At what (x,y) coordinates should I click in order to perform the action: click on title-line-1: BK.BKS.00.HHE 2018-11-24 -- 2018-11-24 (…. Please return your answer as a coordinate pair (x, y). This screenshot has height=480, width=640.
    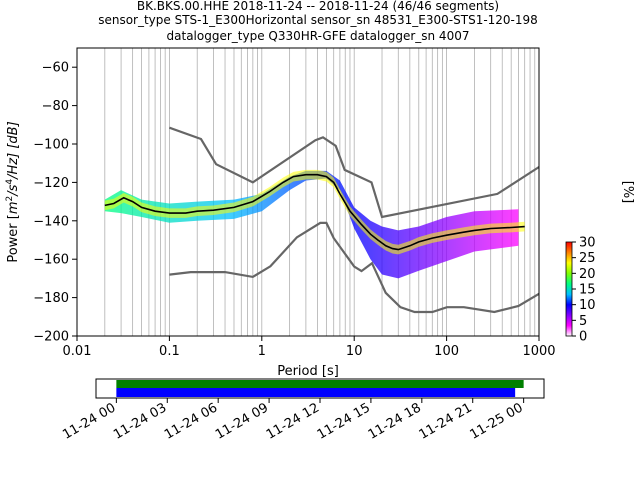
    Looking at the image, I should click on (318, 6).